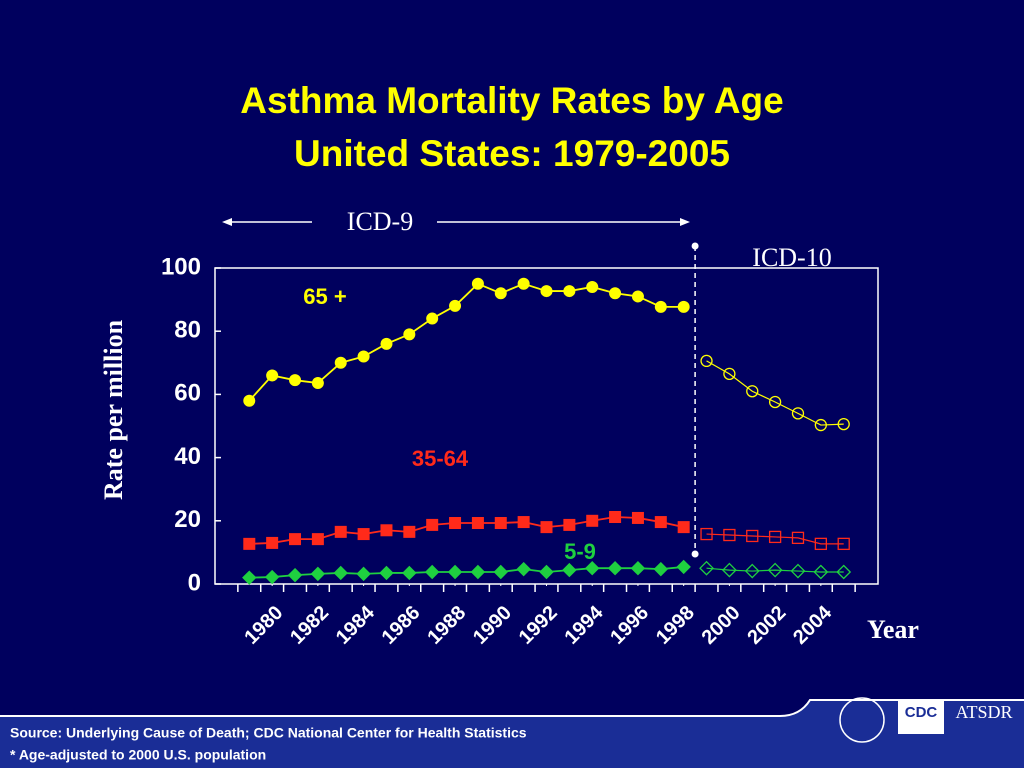  What do you see at coordinates (440, 458) in the screenshot?
I see `series-label: 35-64` at bounding box center [440, 458].